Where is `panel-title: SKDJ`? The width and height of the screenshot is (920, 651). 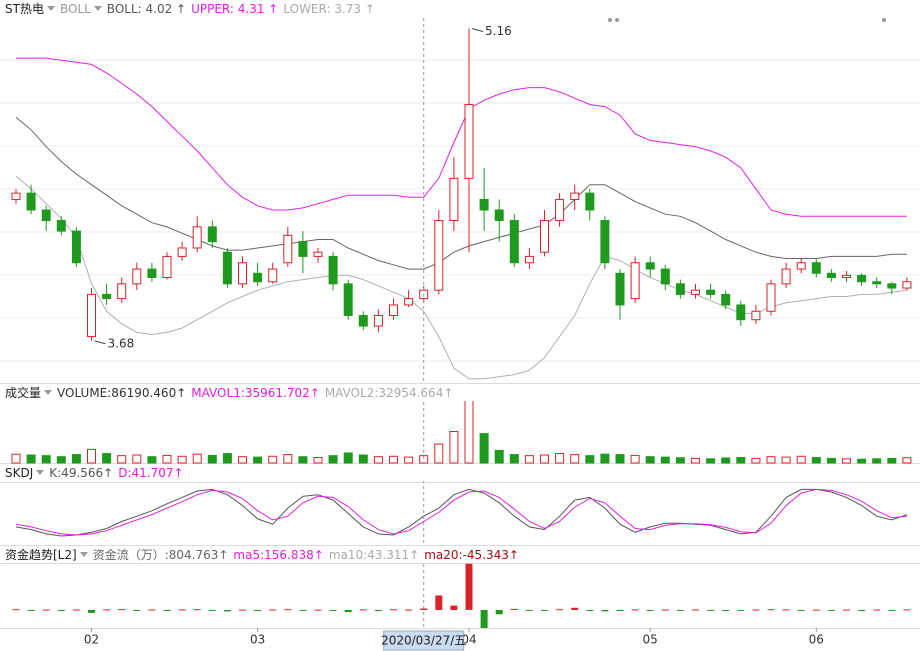
panel-title: SKDJ is located at coordinates (19, 472).